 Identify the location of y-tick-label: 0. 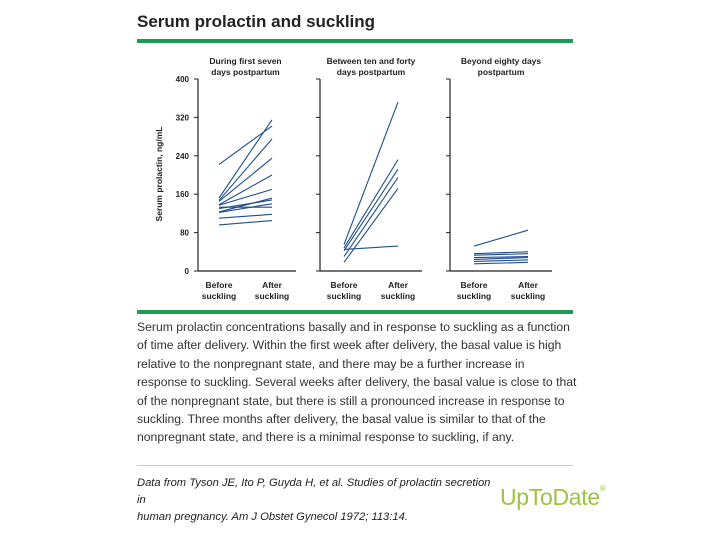
(187, 271).